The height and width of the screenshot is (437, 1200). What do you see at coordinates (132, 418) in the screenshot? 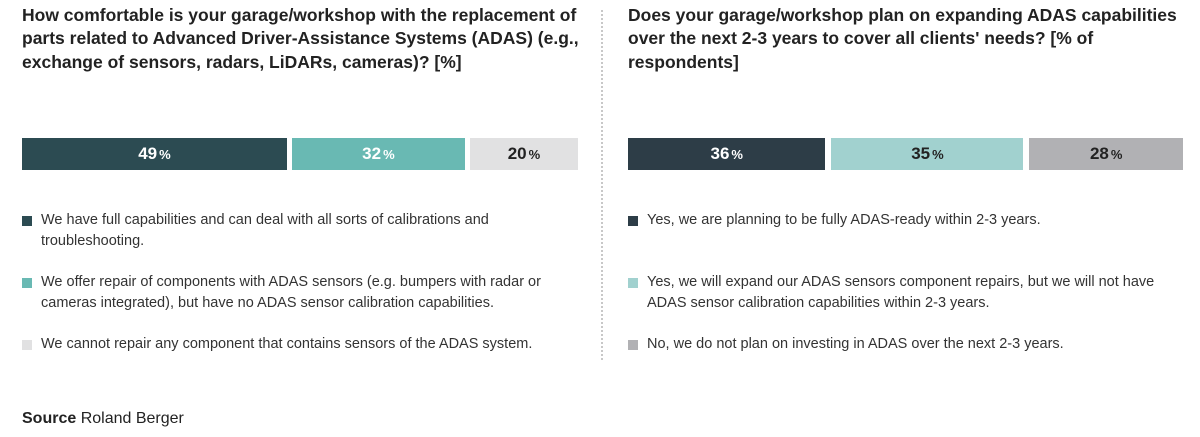
I see `source-name: Roland Berger` at bounding box center [132, 418].